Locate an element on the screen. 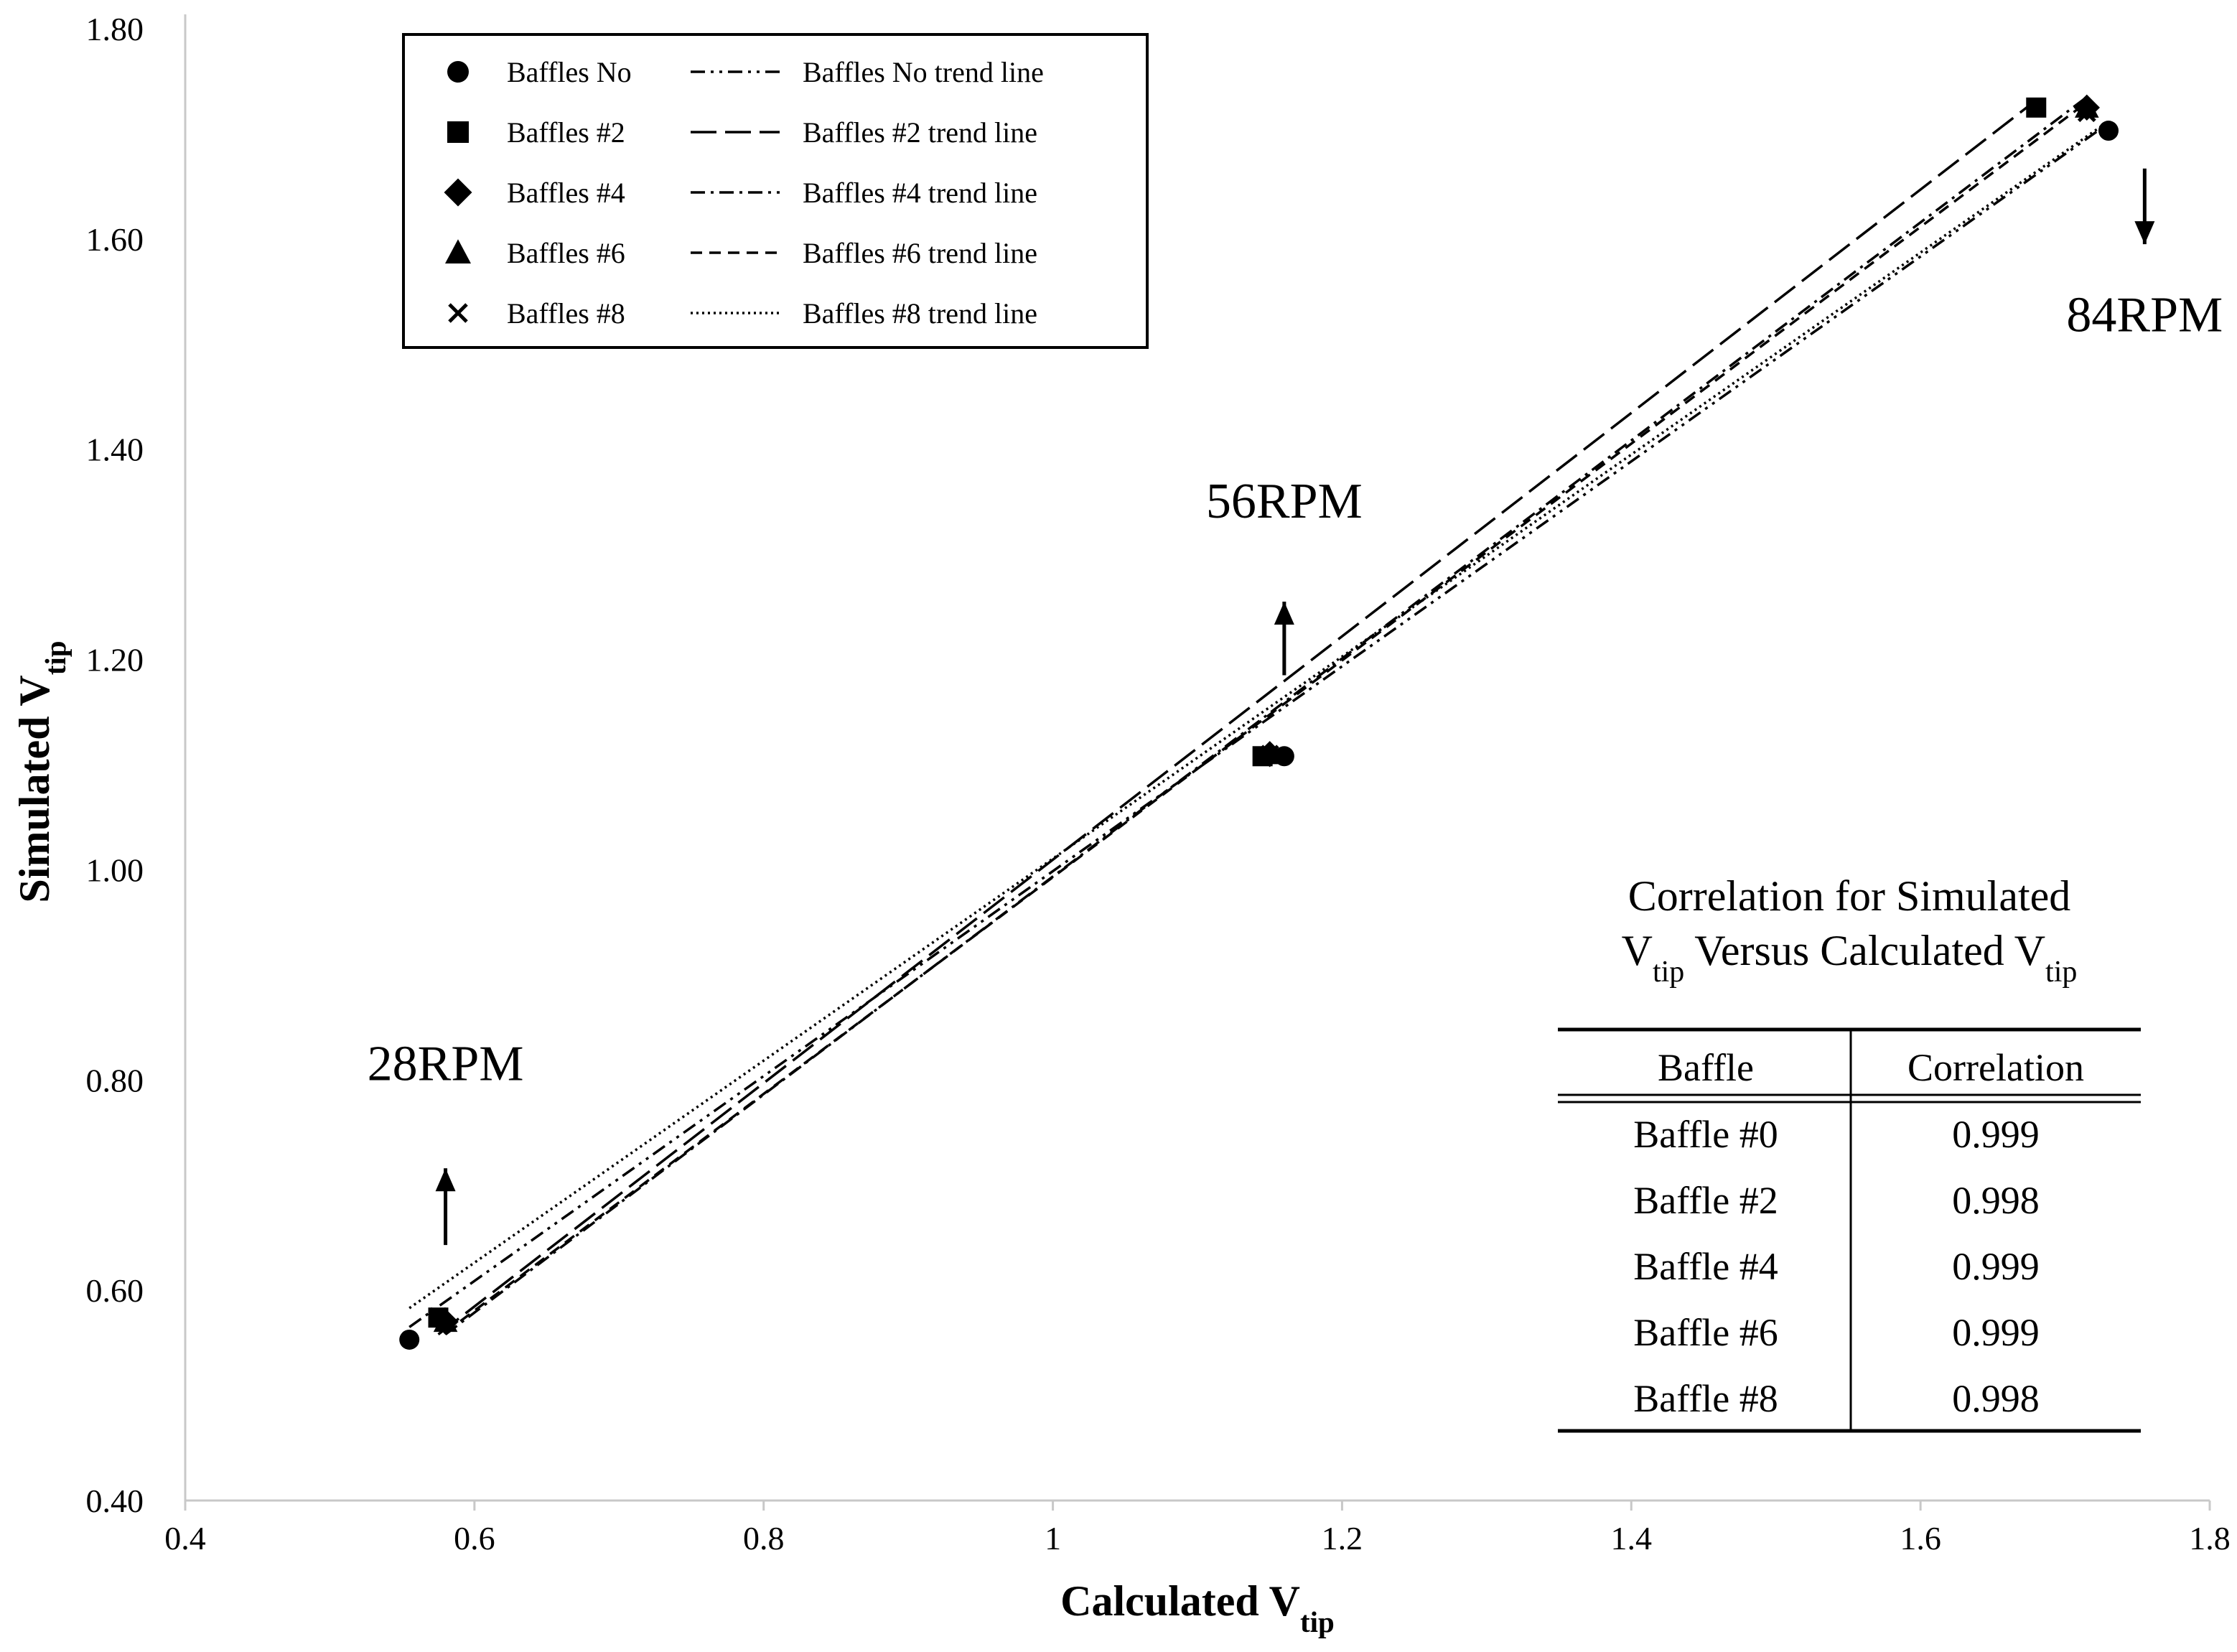  x-axis-title-sub: tip is located at coordinates (1317, 1621).